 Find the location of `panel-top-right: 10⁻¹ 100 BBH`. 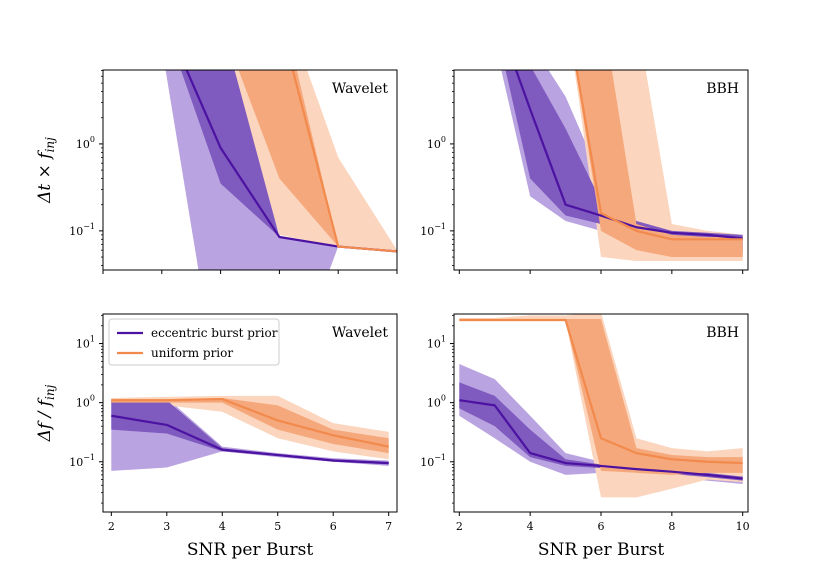

panel-top-right: 10⁻¹ 100 BBH is located at coordinates (584, 171).